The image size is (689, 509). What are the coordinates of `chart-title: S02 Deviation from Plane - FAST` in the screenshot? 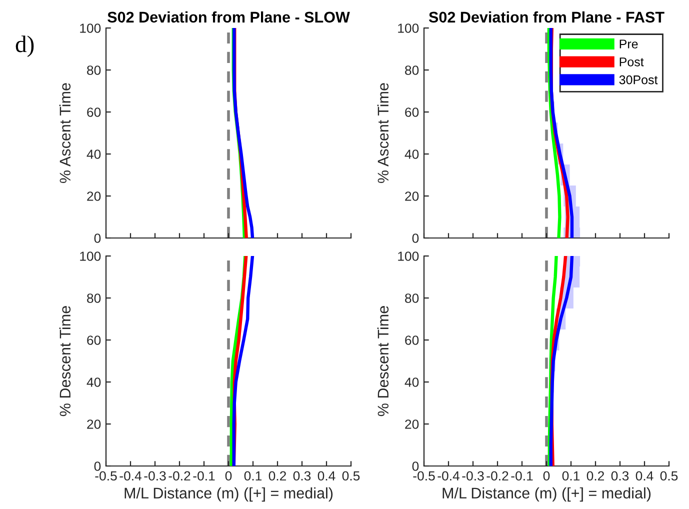 It's located at (546, 17).